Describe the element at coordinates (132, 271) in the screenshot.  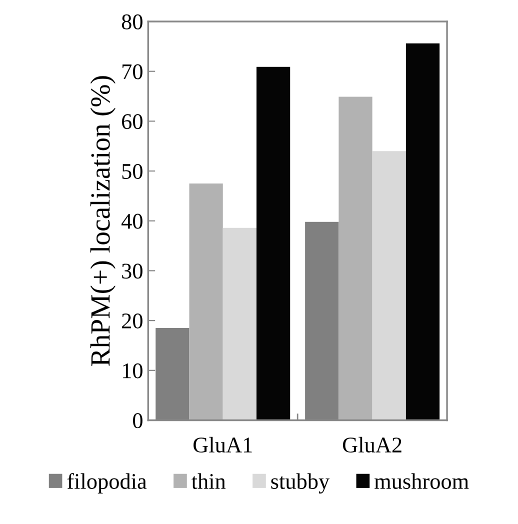
I see `y-tick-label: 30` at that location.